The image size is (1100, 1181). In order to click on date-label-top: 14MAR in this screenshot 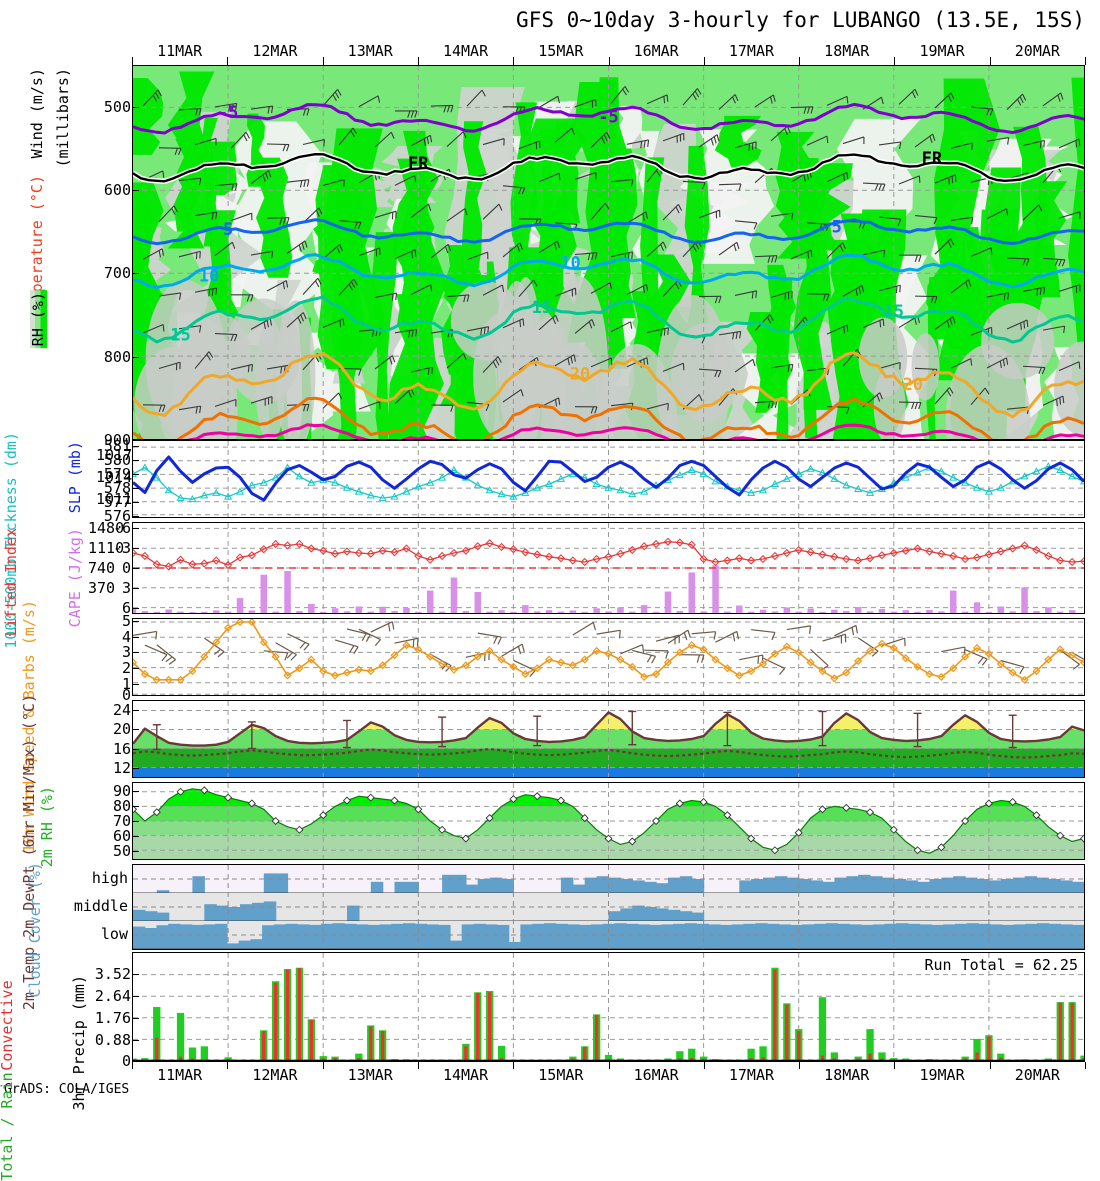, I will do `click(465, 51)`.